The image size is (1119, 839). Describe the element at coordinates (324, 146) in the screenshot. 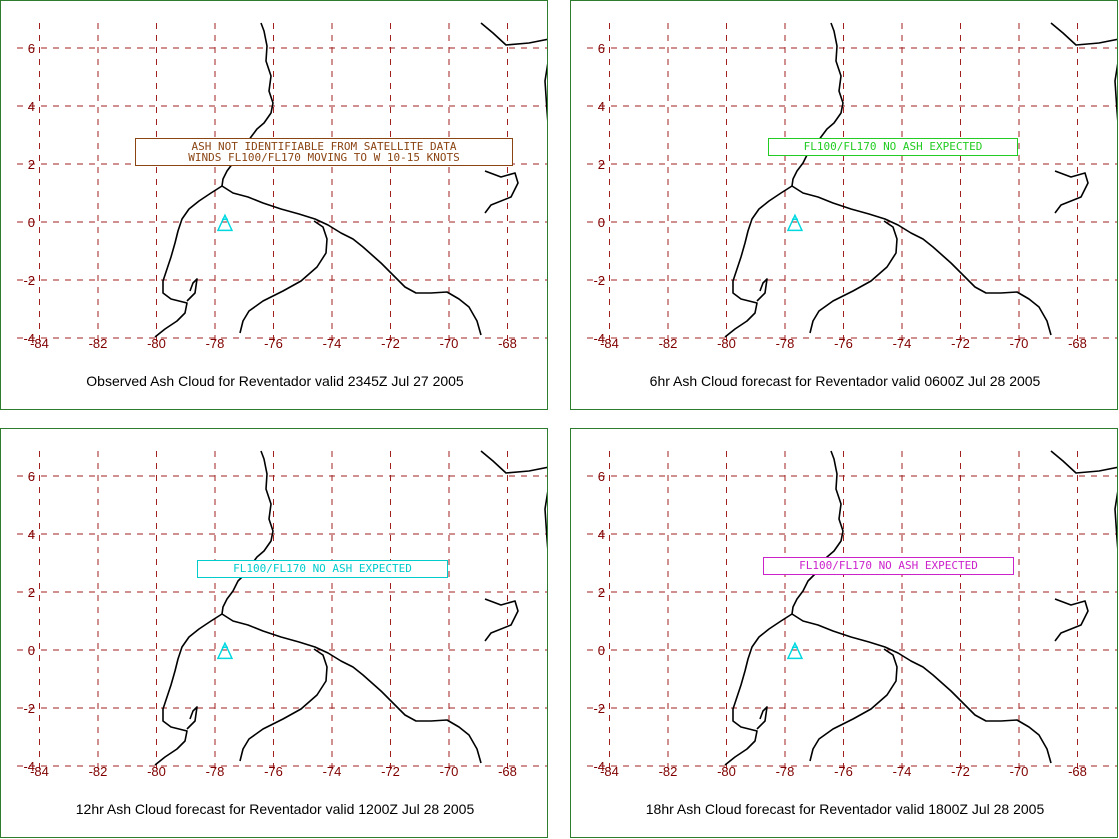

I see `note-line-1: ASH NOT IDENTIFIABLE FROM SATELLITE DATA` at that location.